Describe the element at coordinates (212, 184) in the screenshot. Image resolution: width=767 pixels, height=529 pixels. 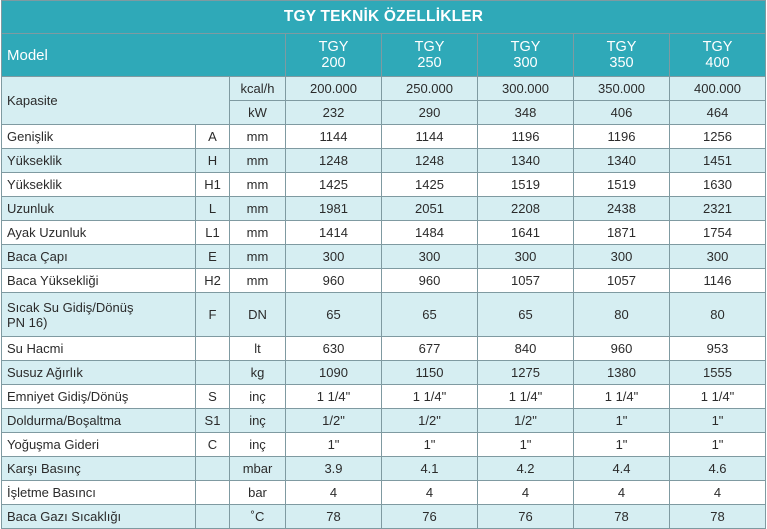
I see `code-cell: H1` at that location.